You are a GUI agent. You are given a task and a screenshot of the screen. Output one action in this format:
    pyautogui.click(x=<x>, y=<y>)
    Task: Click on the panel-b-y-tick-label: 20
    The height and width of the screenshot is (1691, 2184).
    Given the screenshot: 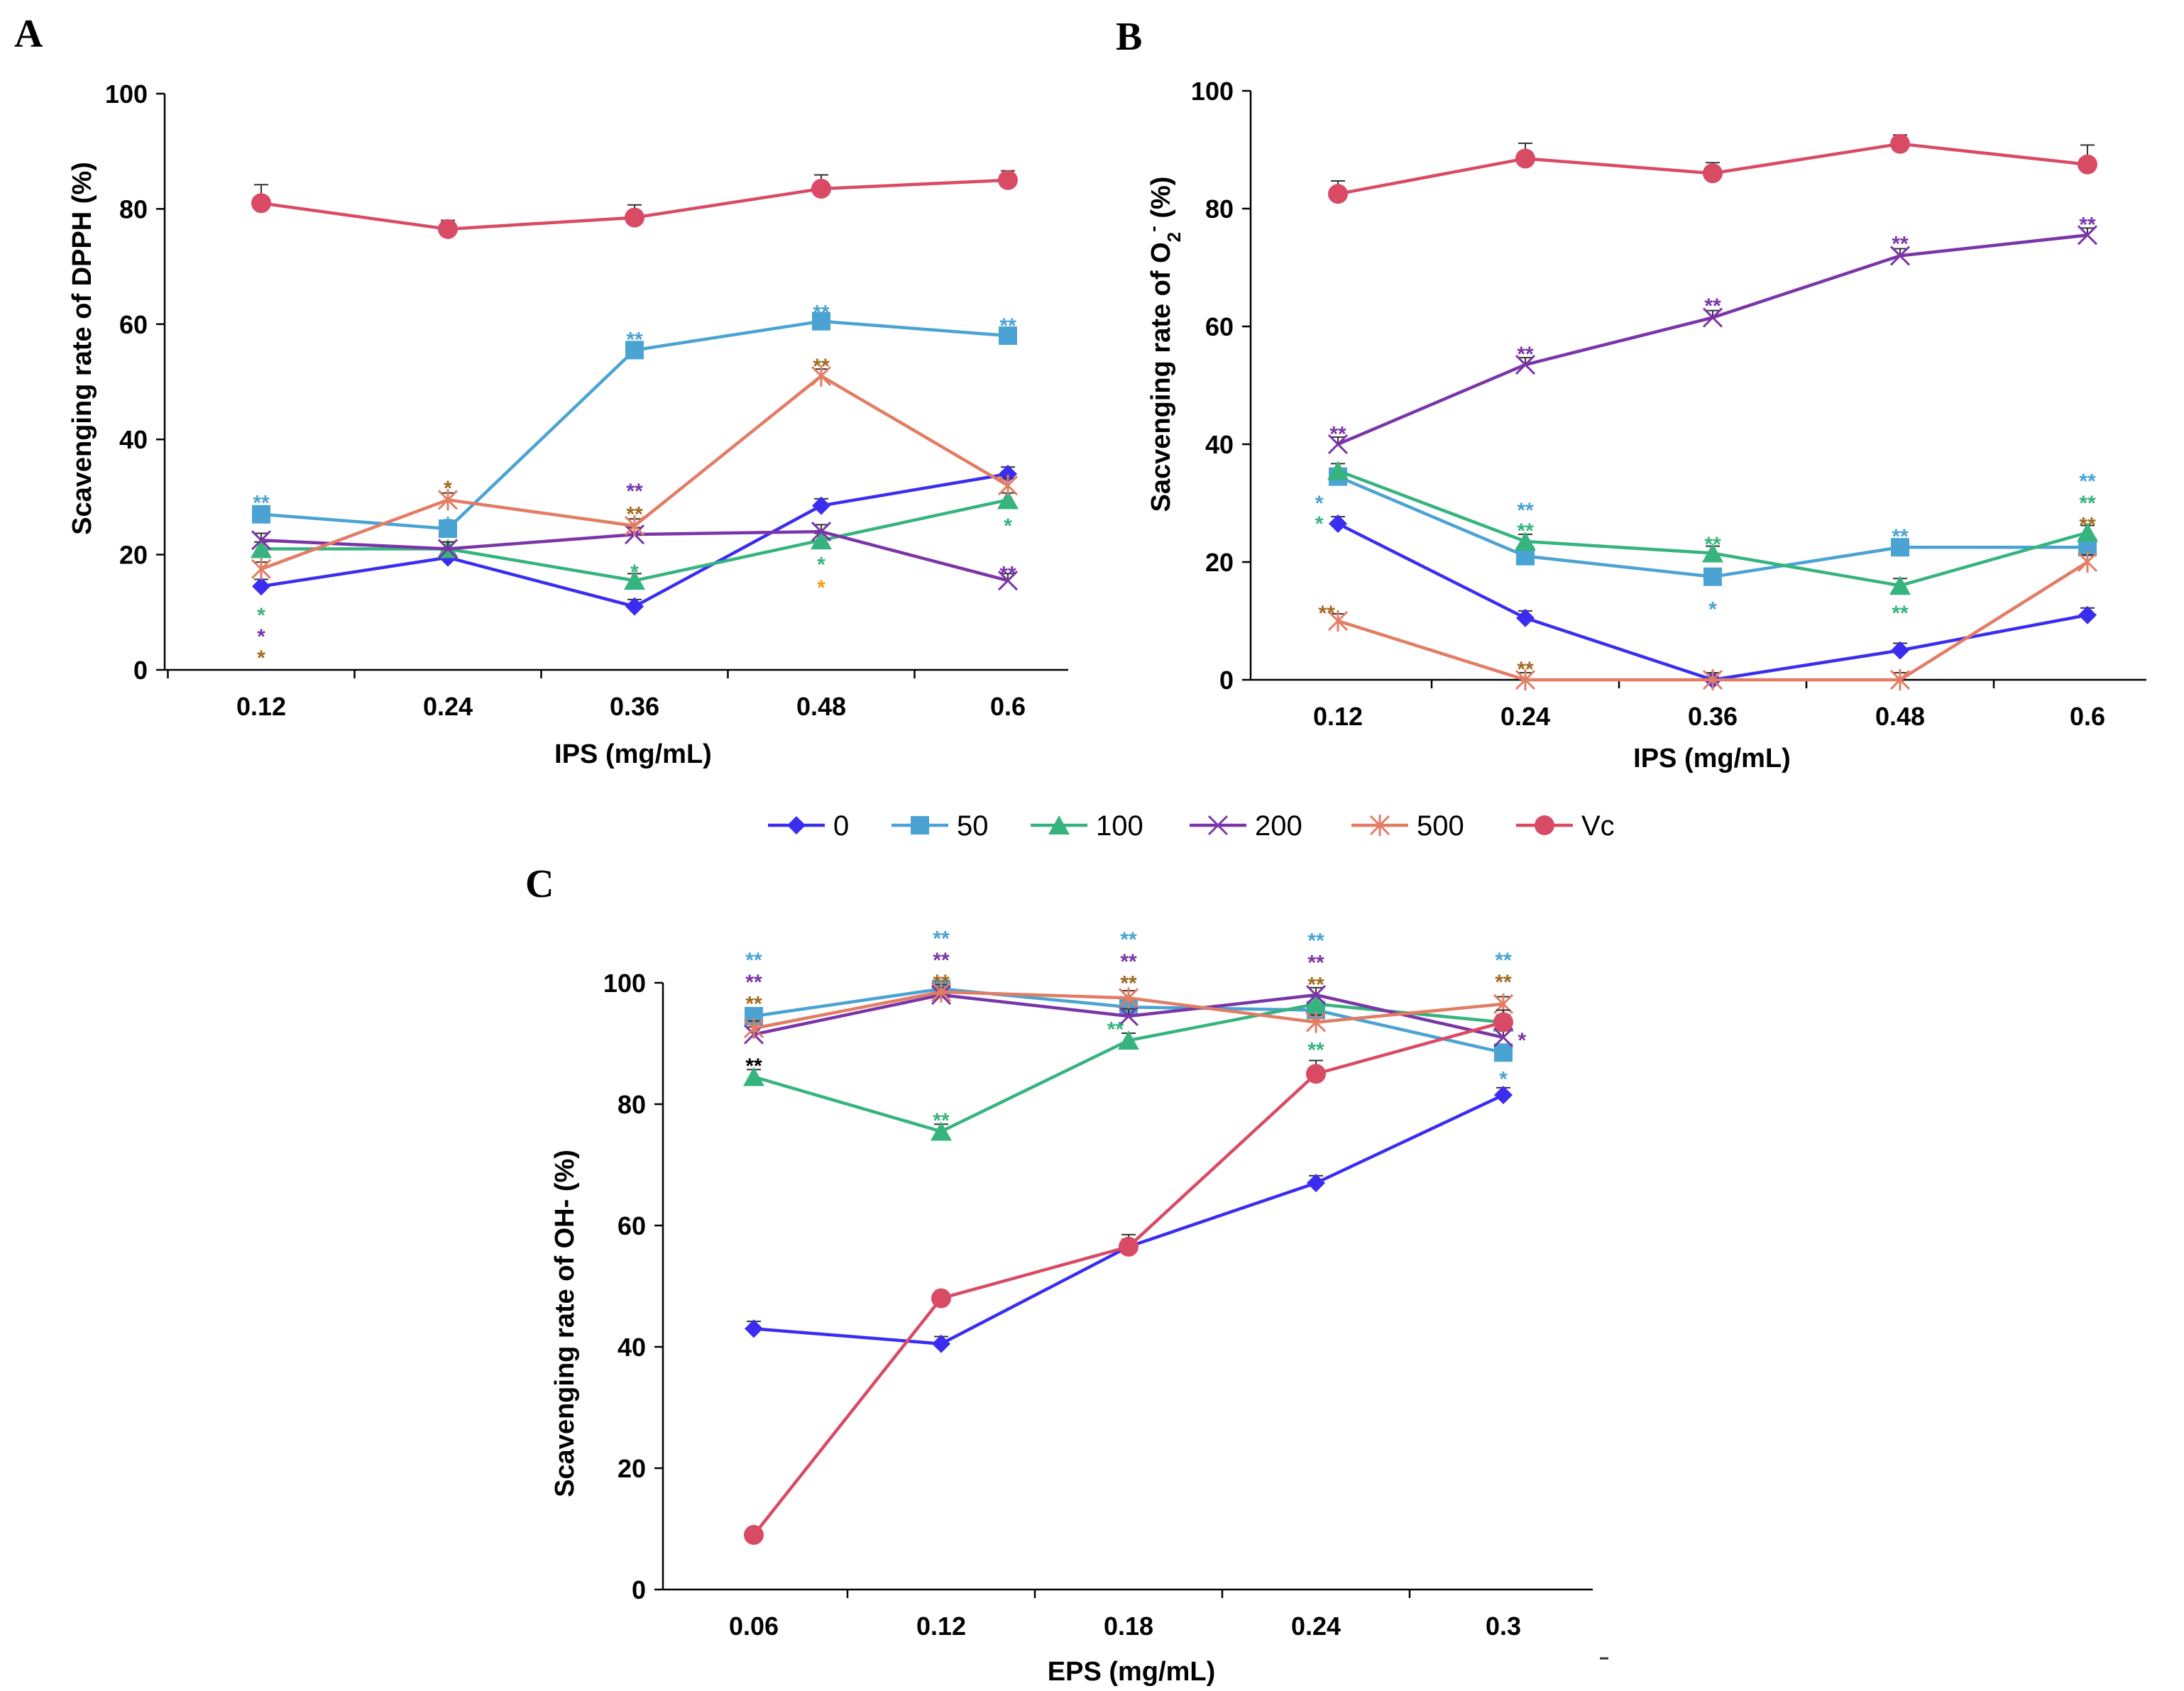 What is the action you would take?
    pyautogui.click(x=1220, y=563)
    